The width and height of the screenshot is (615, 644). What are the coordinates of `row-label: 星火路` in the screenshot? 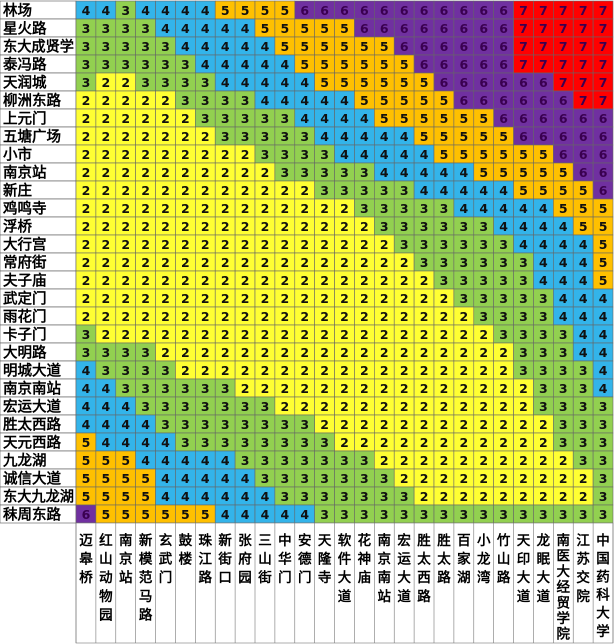 It's located at (25, 29).